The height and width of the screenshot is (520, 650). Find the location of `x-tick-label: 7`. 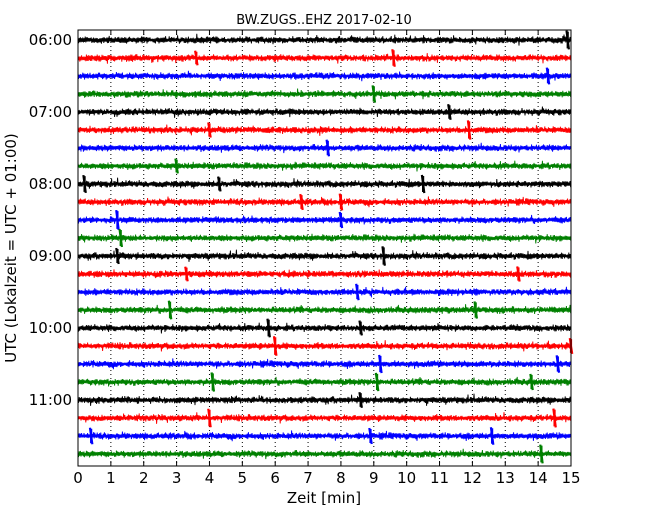

x-tick-label: 7 is located at coordinates (308, 478).